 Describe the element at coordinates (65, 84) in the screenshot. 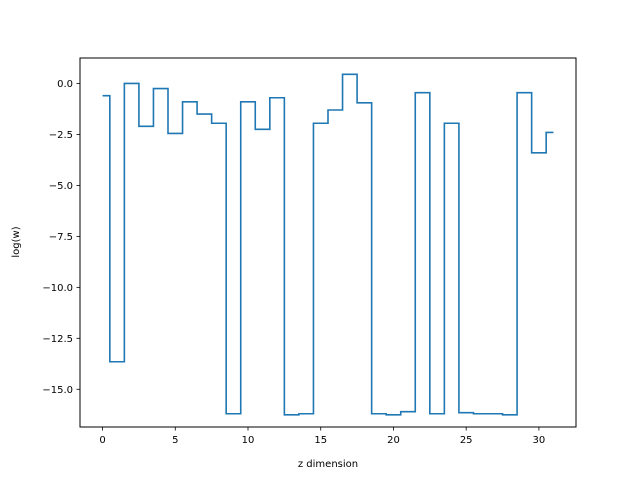

I see `y-tick-label: 0.0` at that location.